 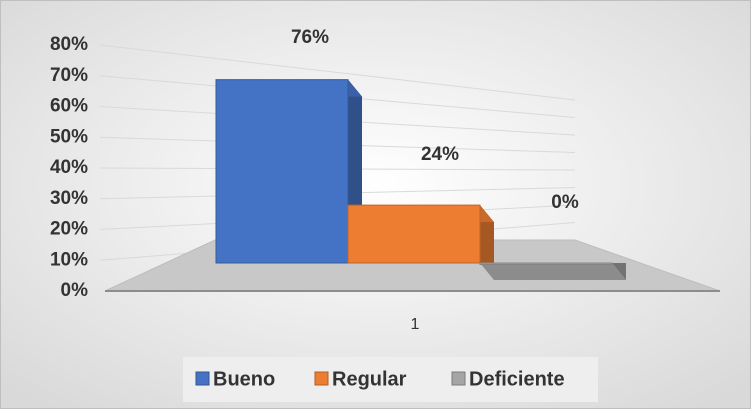 I want to click on legend-label: Regular, so click(x=369, y=379).